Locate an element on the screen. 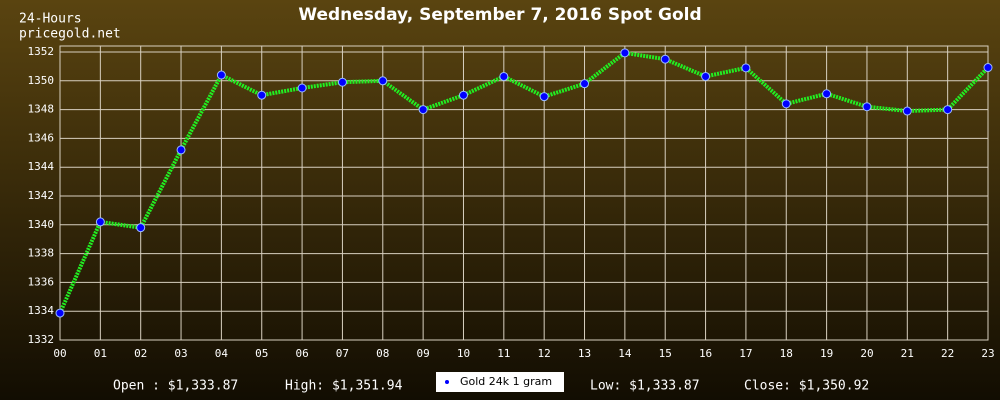  x-tick-label: 09 is located at coordinates (423, 353).